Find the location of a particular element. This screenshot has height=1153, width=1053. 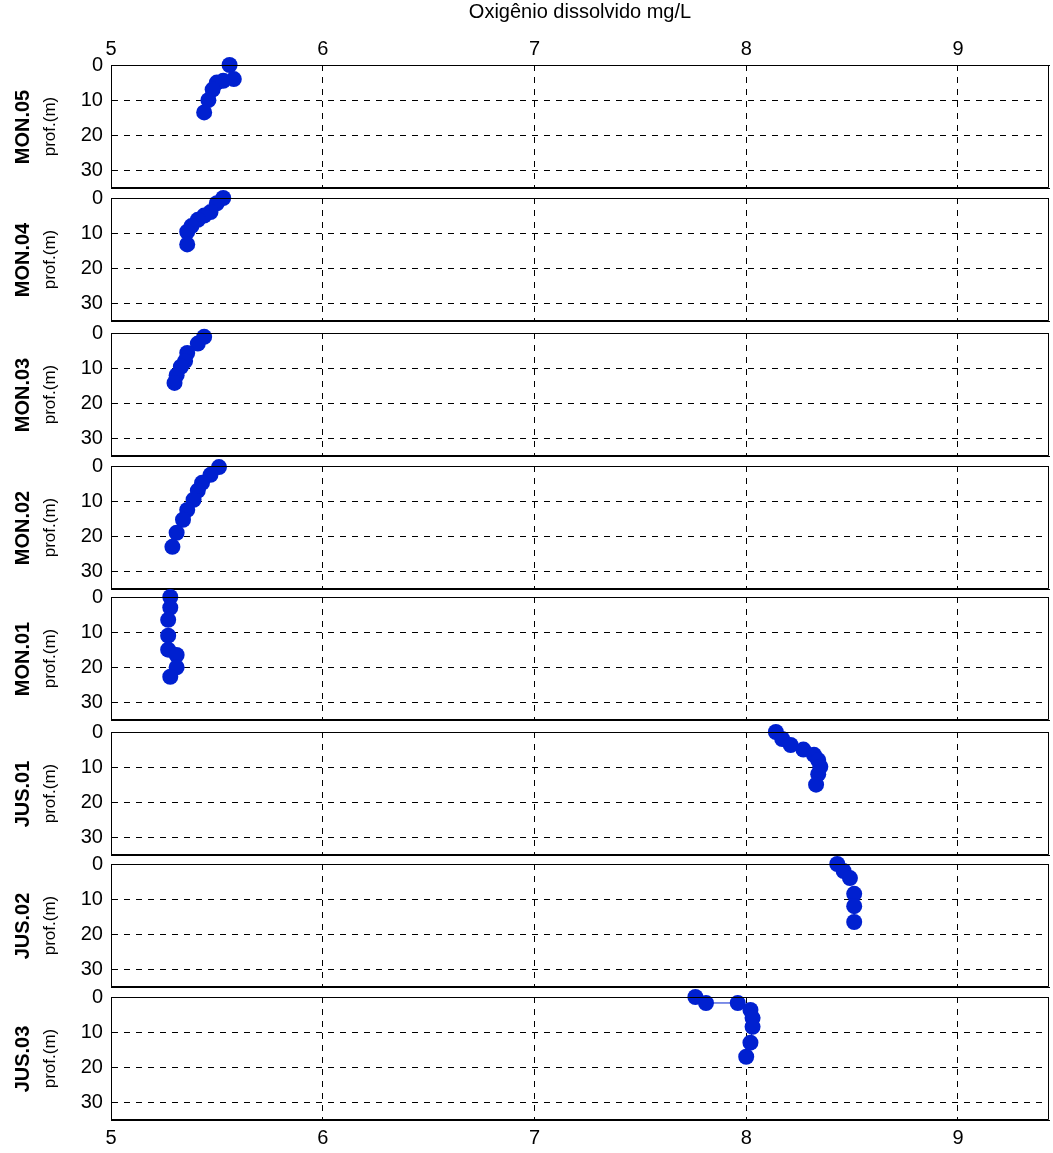

x2-tick-label: 6 is located at coordinates (323, 47).